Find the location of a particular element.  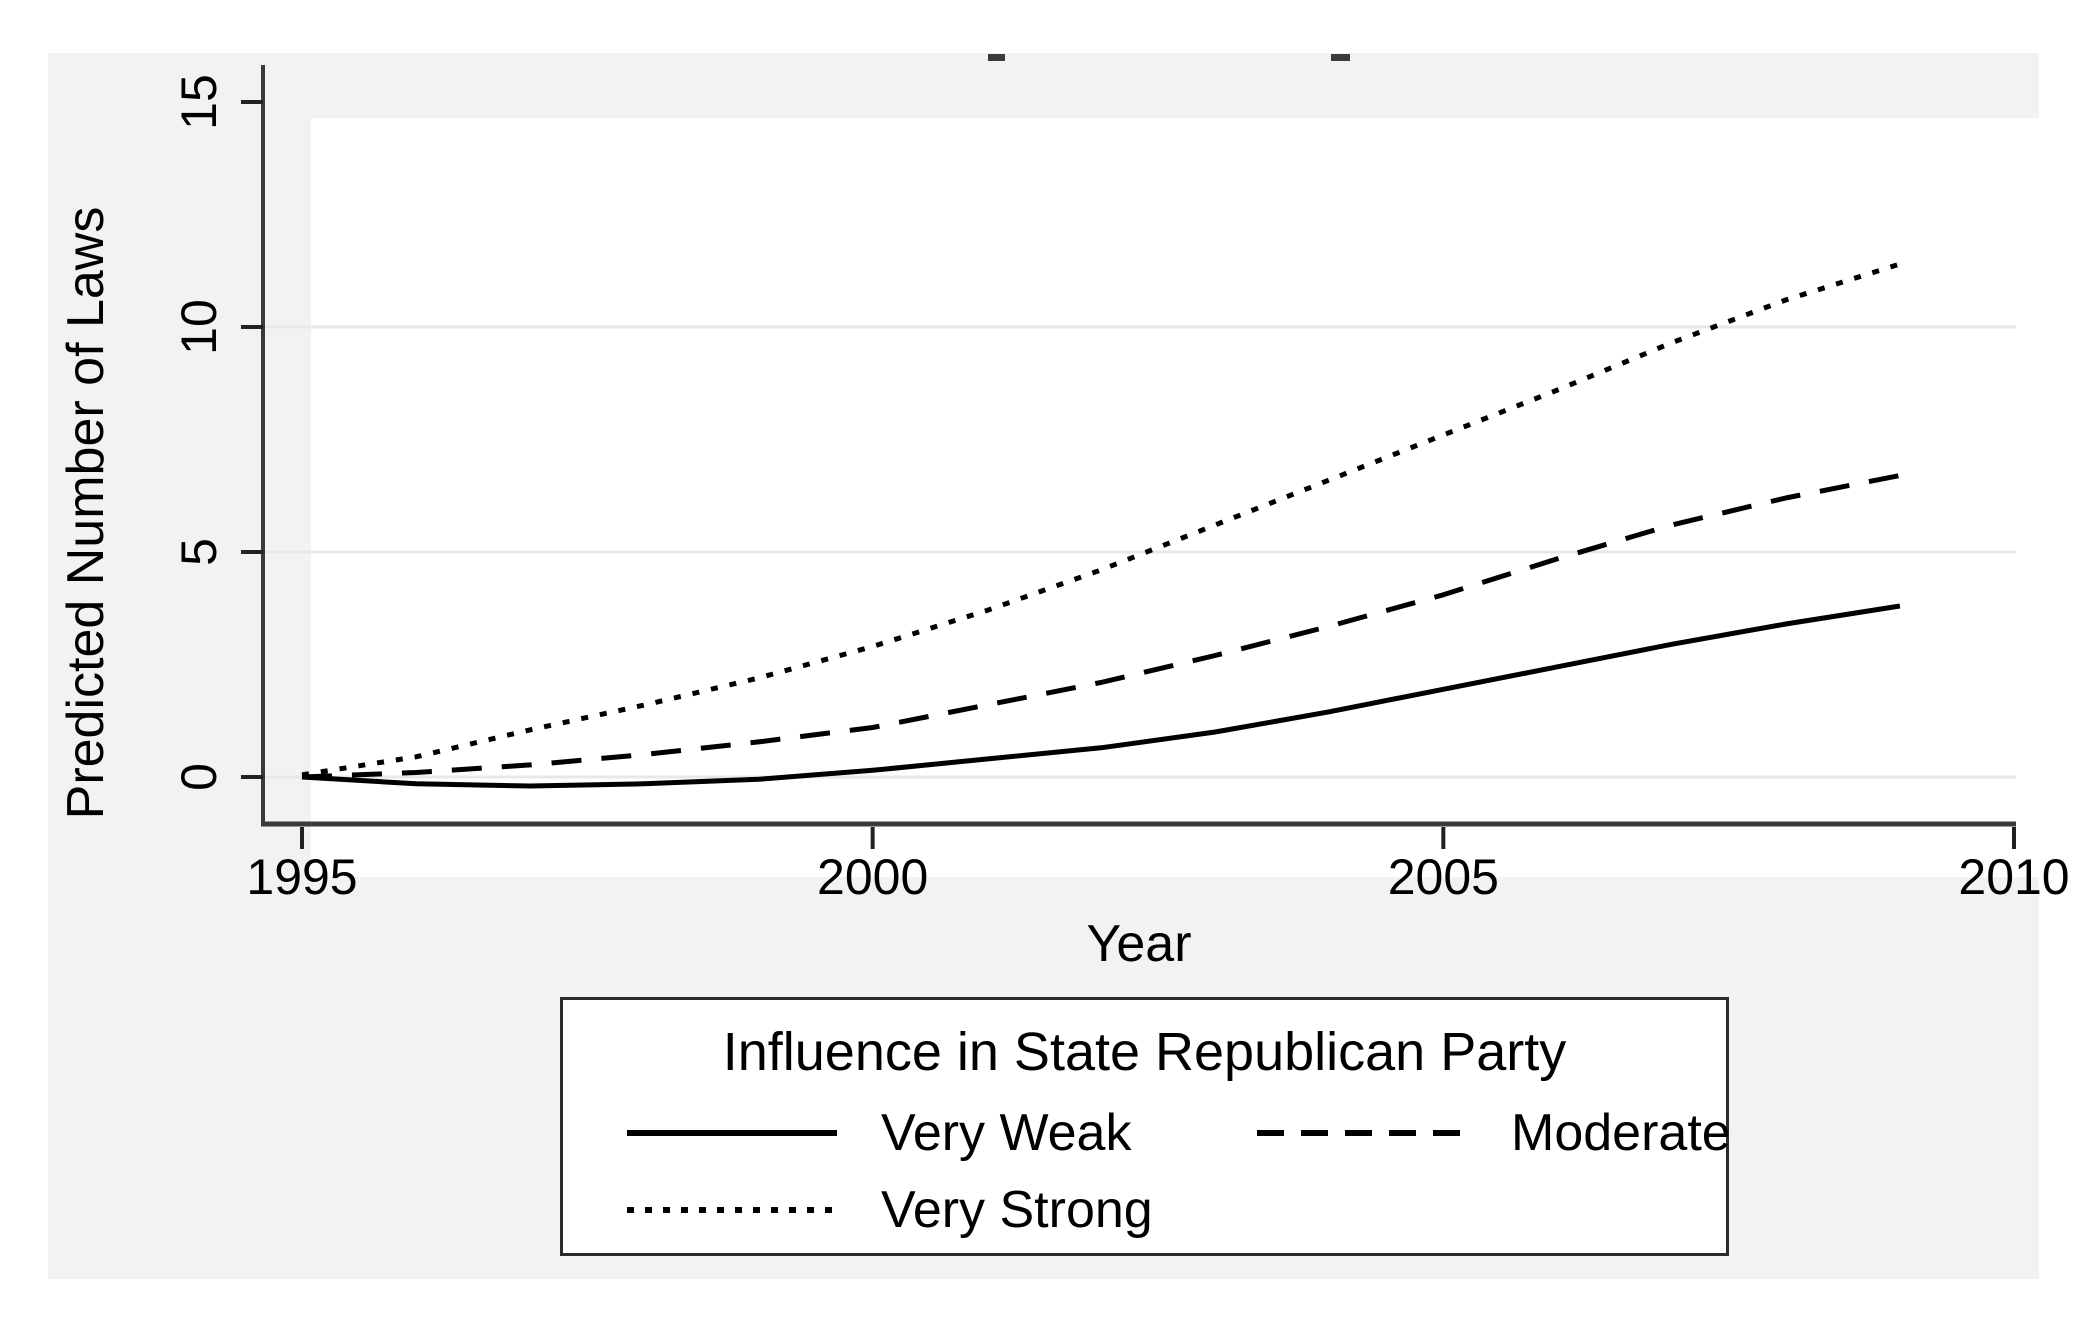

legend-item-very-weak: Very Weak is located at coordinates (942, 1133).